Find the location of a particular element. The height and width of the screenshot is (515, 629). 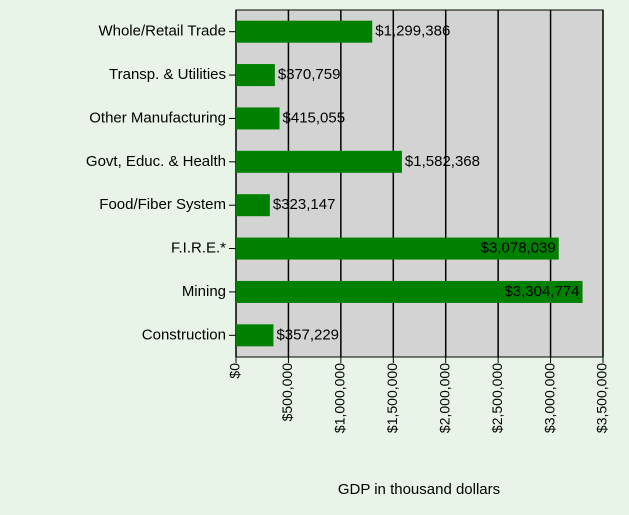

x-tick-label: $2,500,000 is located at coordinates (497, 398).